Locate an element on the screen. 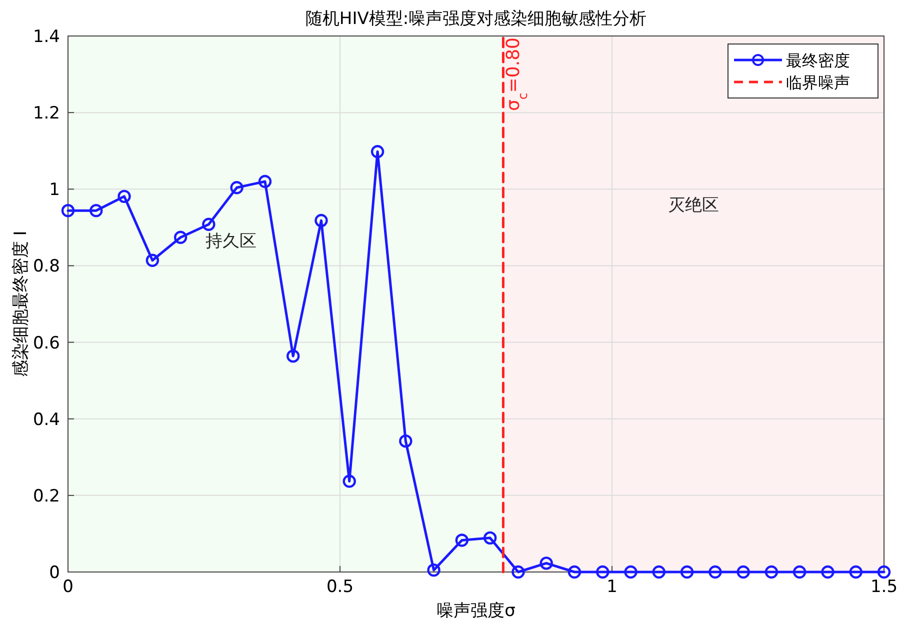 The height and width of the screenshot is (624, 899). y-tick-label: 1.2 is located at coordinates (46, 114).